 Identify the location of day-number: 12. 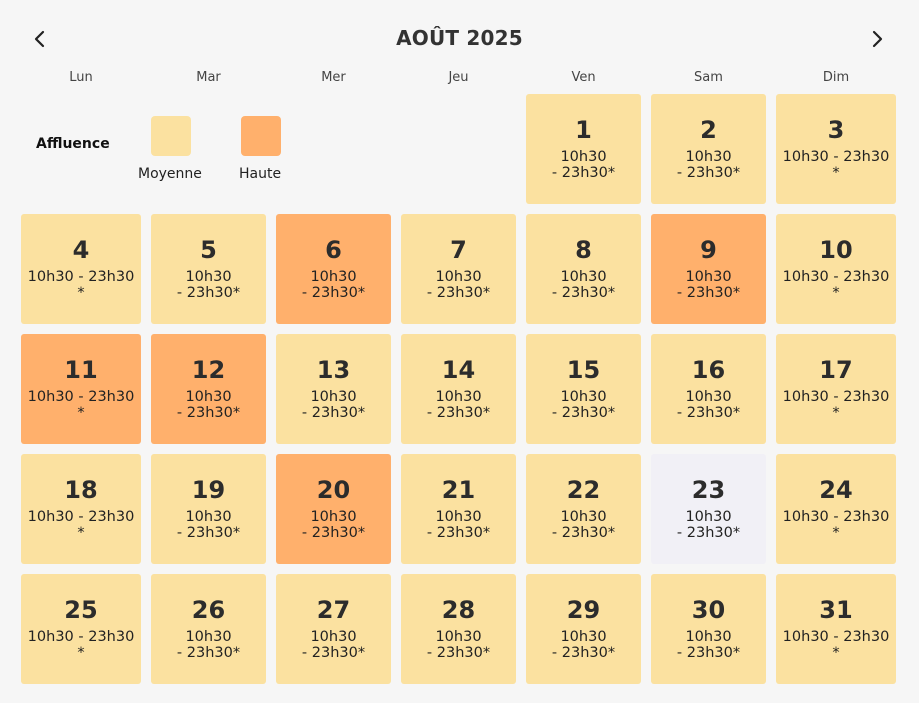
(208, 370).